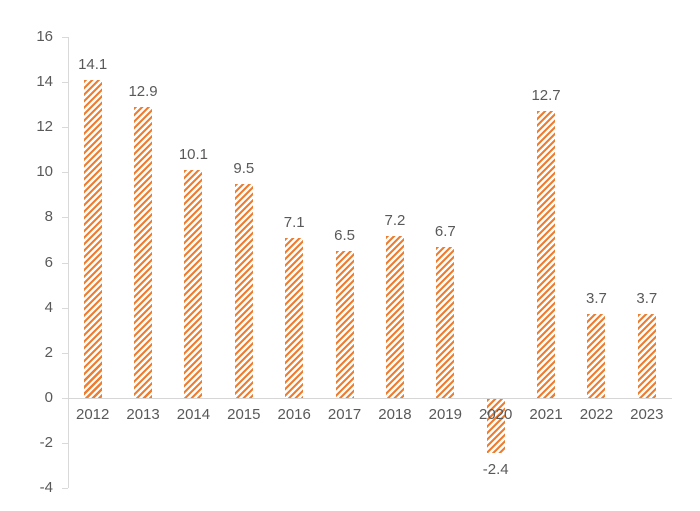 The image size is (700, 511). Describe the element at coordinates (48, 352) in the screenshot. I see `y-axis-label: 2` at that location.